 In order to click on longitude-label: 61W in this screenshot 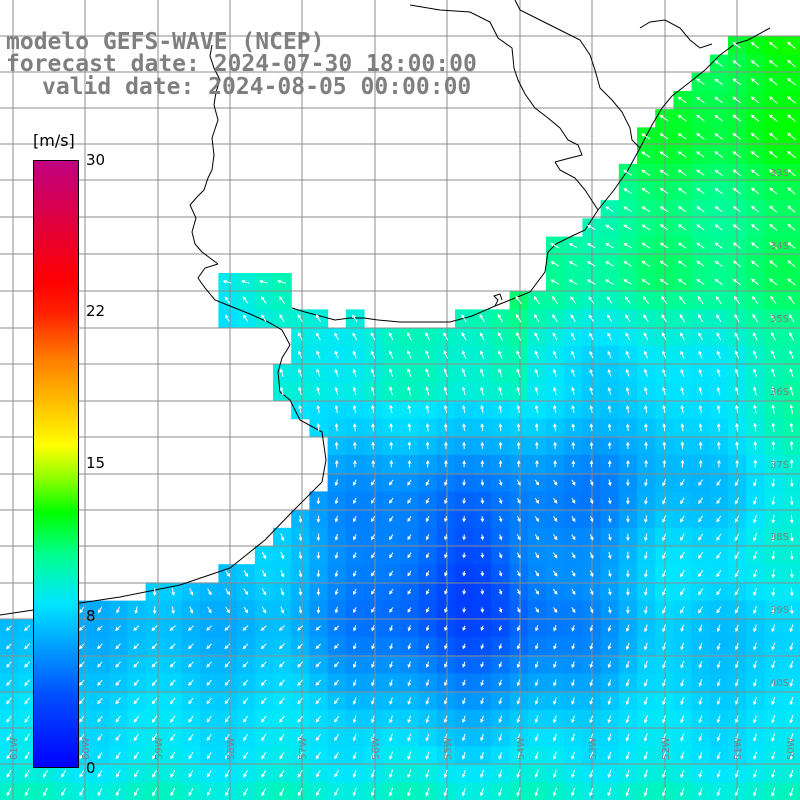, I will do `click(14, 748)`.